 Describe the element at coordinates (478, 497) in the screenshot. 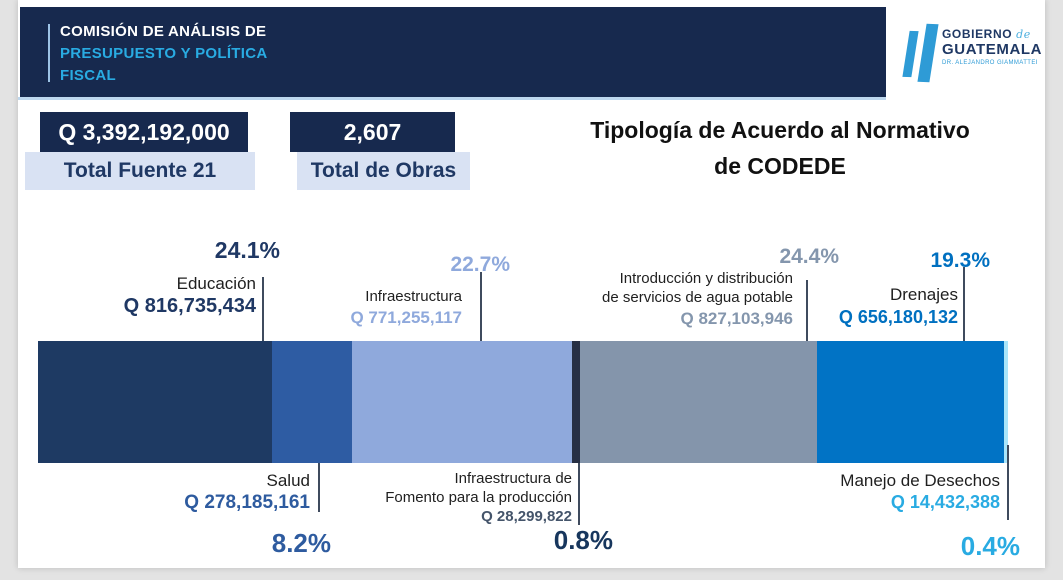

I see `label-fomento-line2: Fomento para la producción` at that location.